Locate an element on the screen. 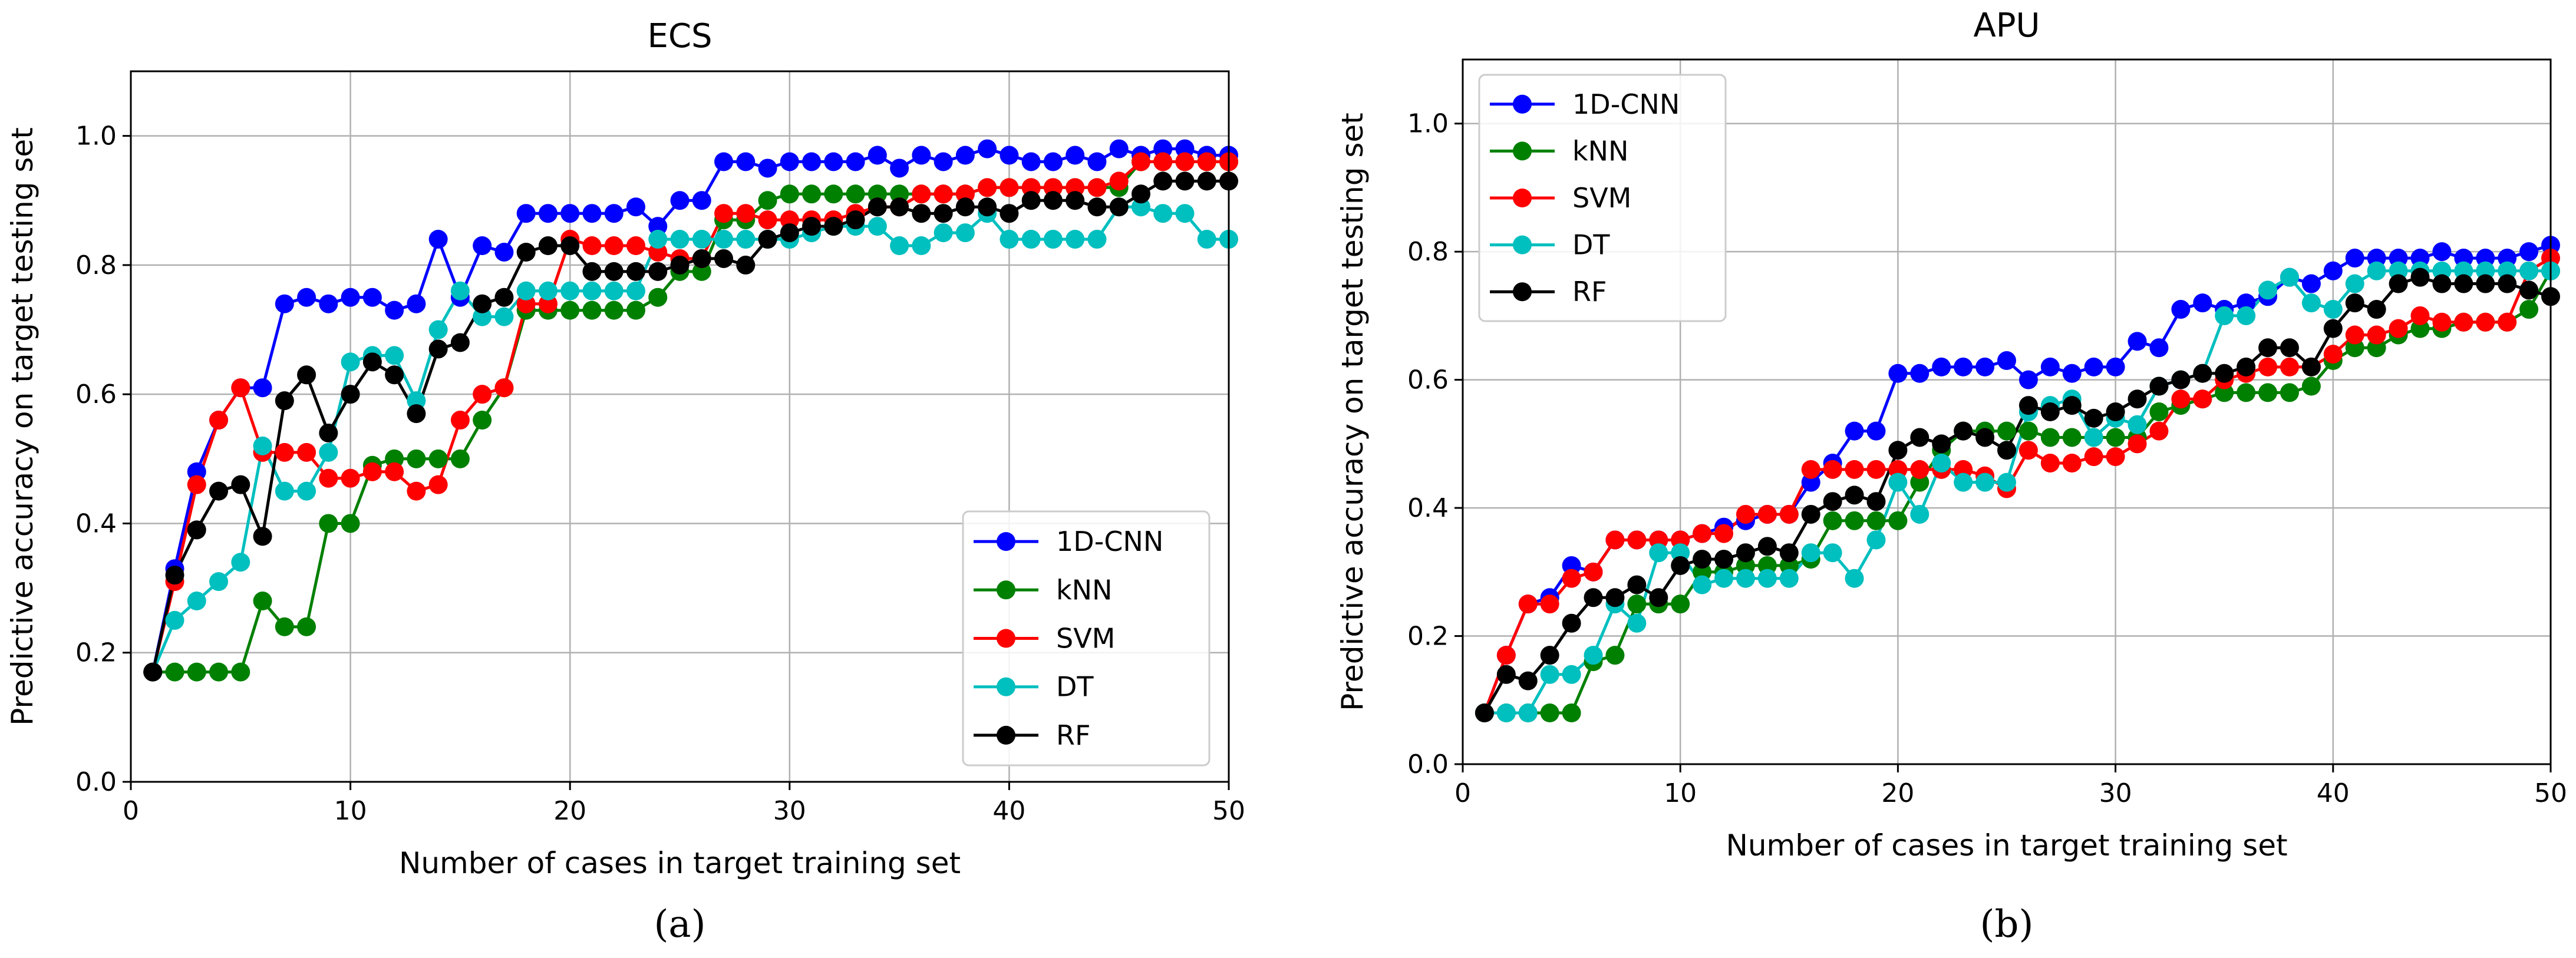  ecs-y-tick-label-0.4: 0.4 is located at coordinates (96, 523).